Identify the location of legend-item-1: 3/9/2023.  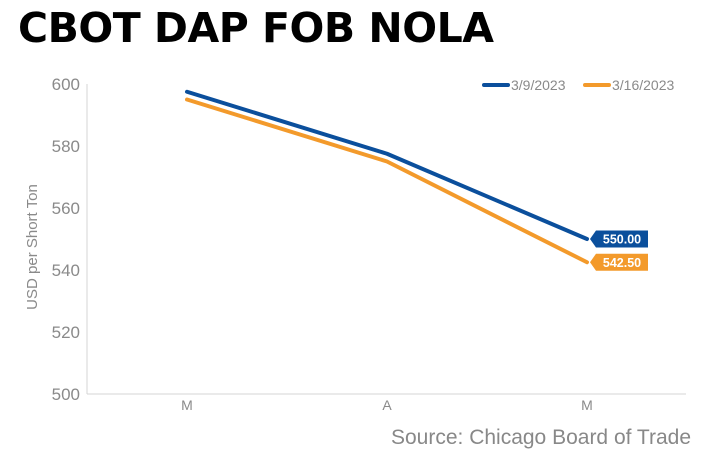
(524, 85).